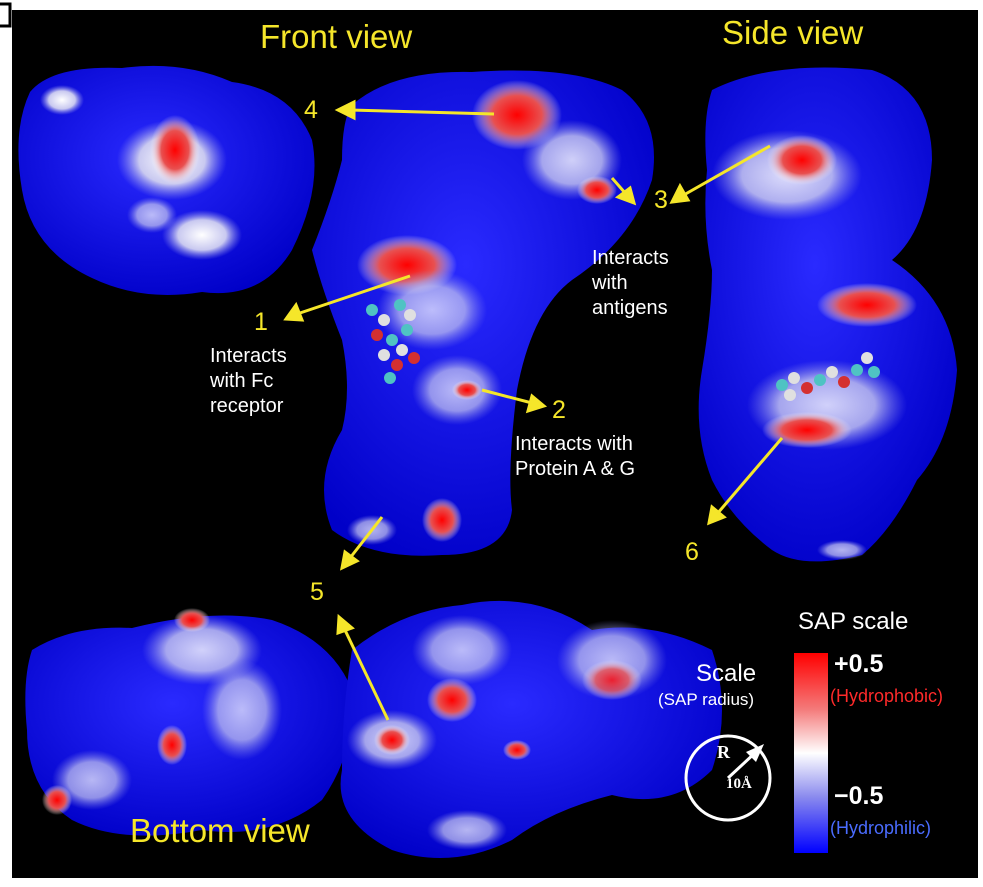 The image size is (983, 887). I want to click on scale-radius-label: 10Å, so click(739, 784).